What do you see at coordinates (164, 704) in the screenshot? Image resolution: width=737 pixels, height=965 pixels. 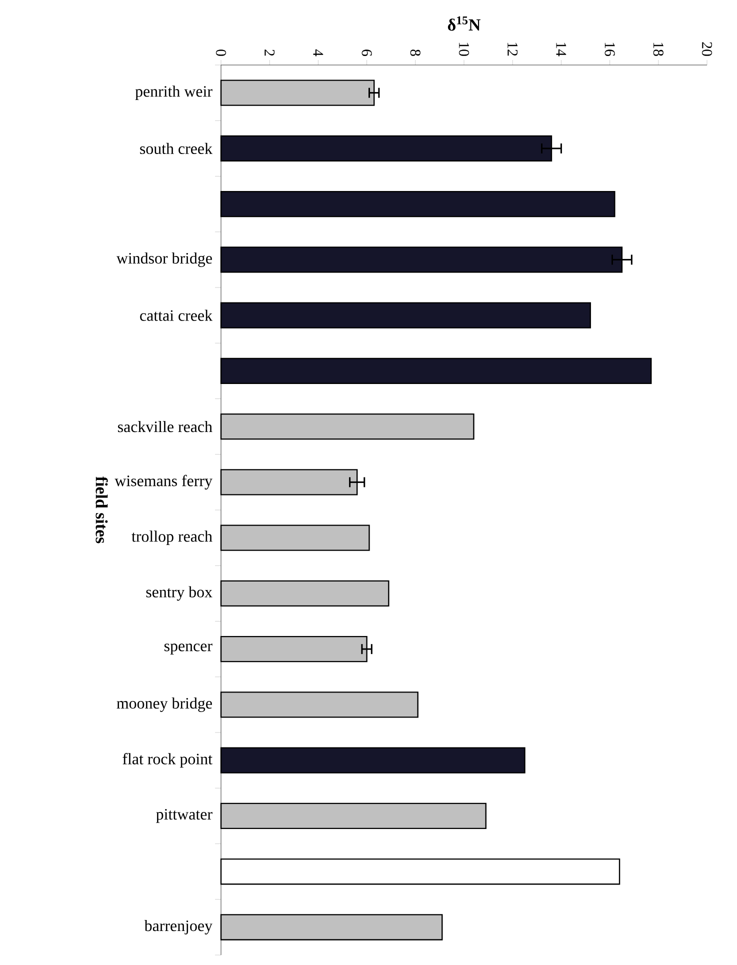 I see `y-tick-label: mooney bridge` at bounding box center [164, 704].